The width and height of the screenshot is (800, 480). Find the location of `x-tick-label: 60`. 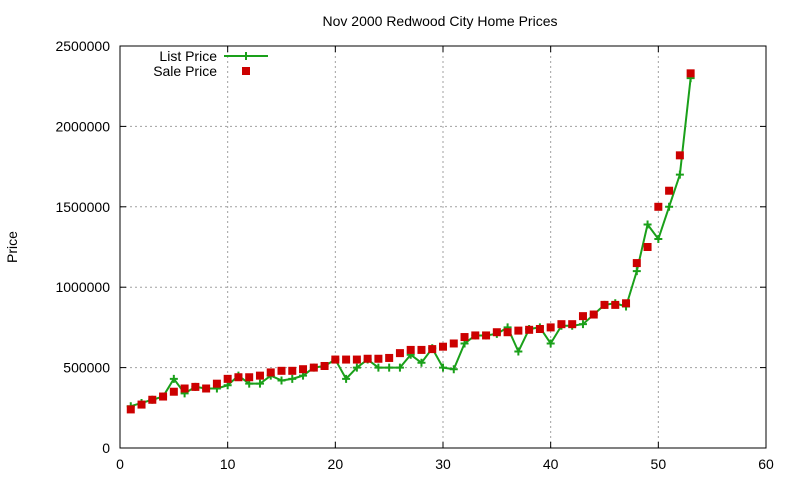

x-tick-label: 60 is located at coordinates (766, 464).